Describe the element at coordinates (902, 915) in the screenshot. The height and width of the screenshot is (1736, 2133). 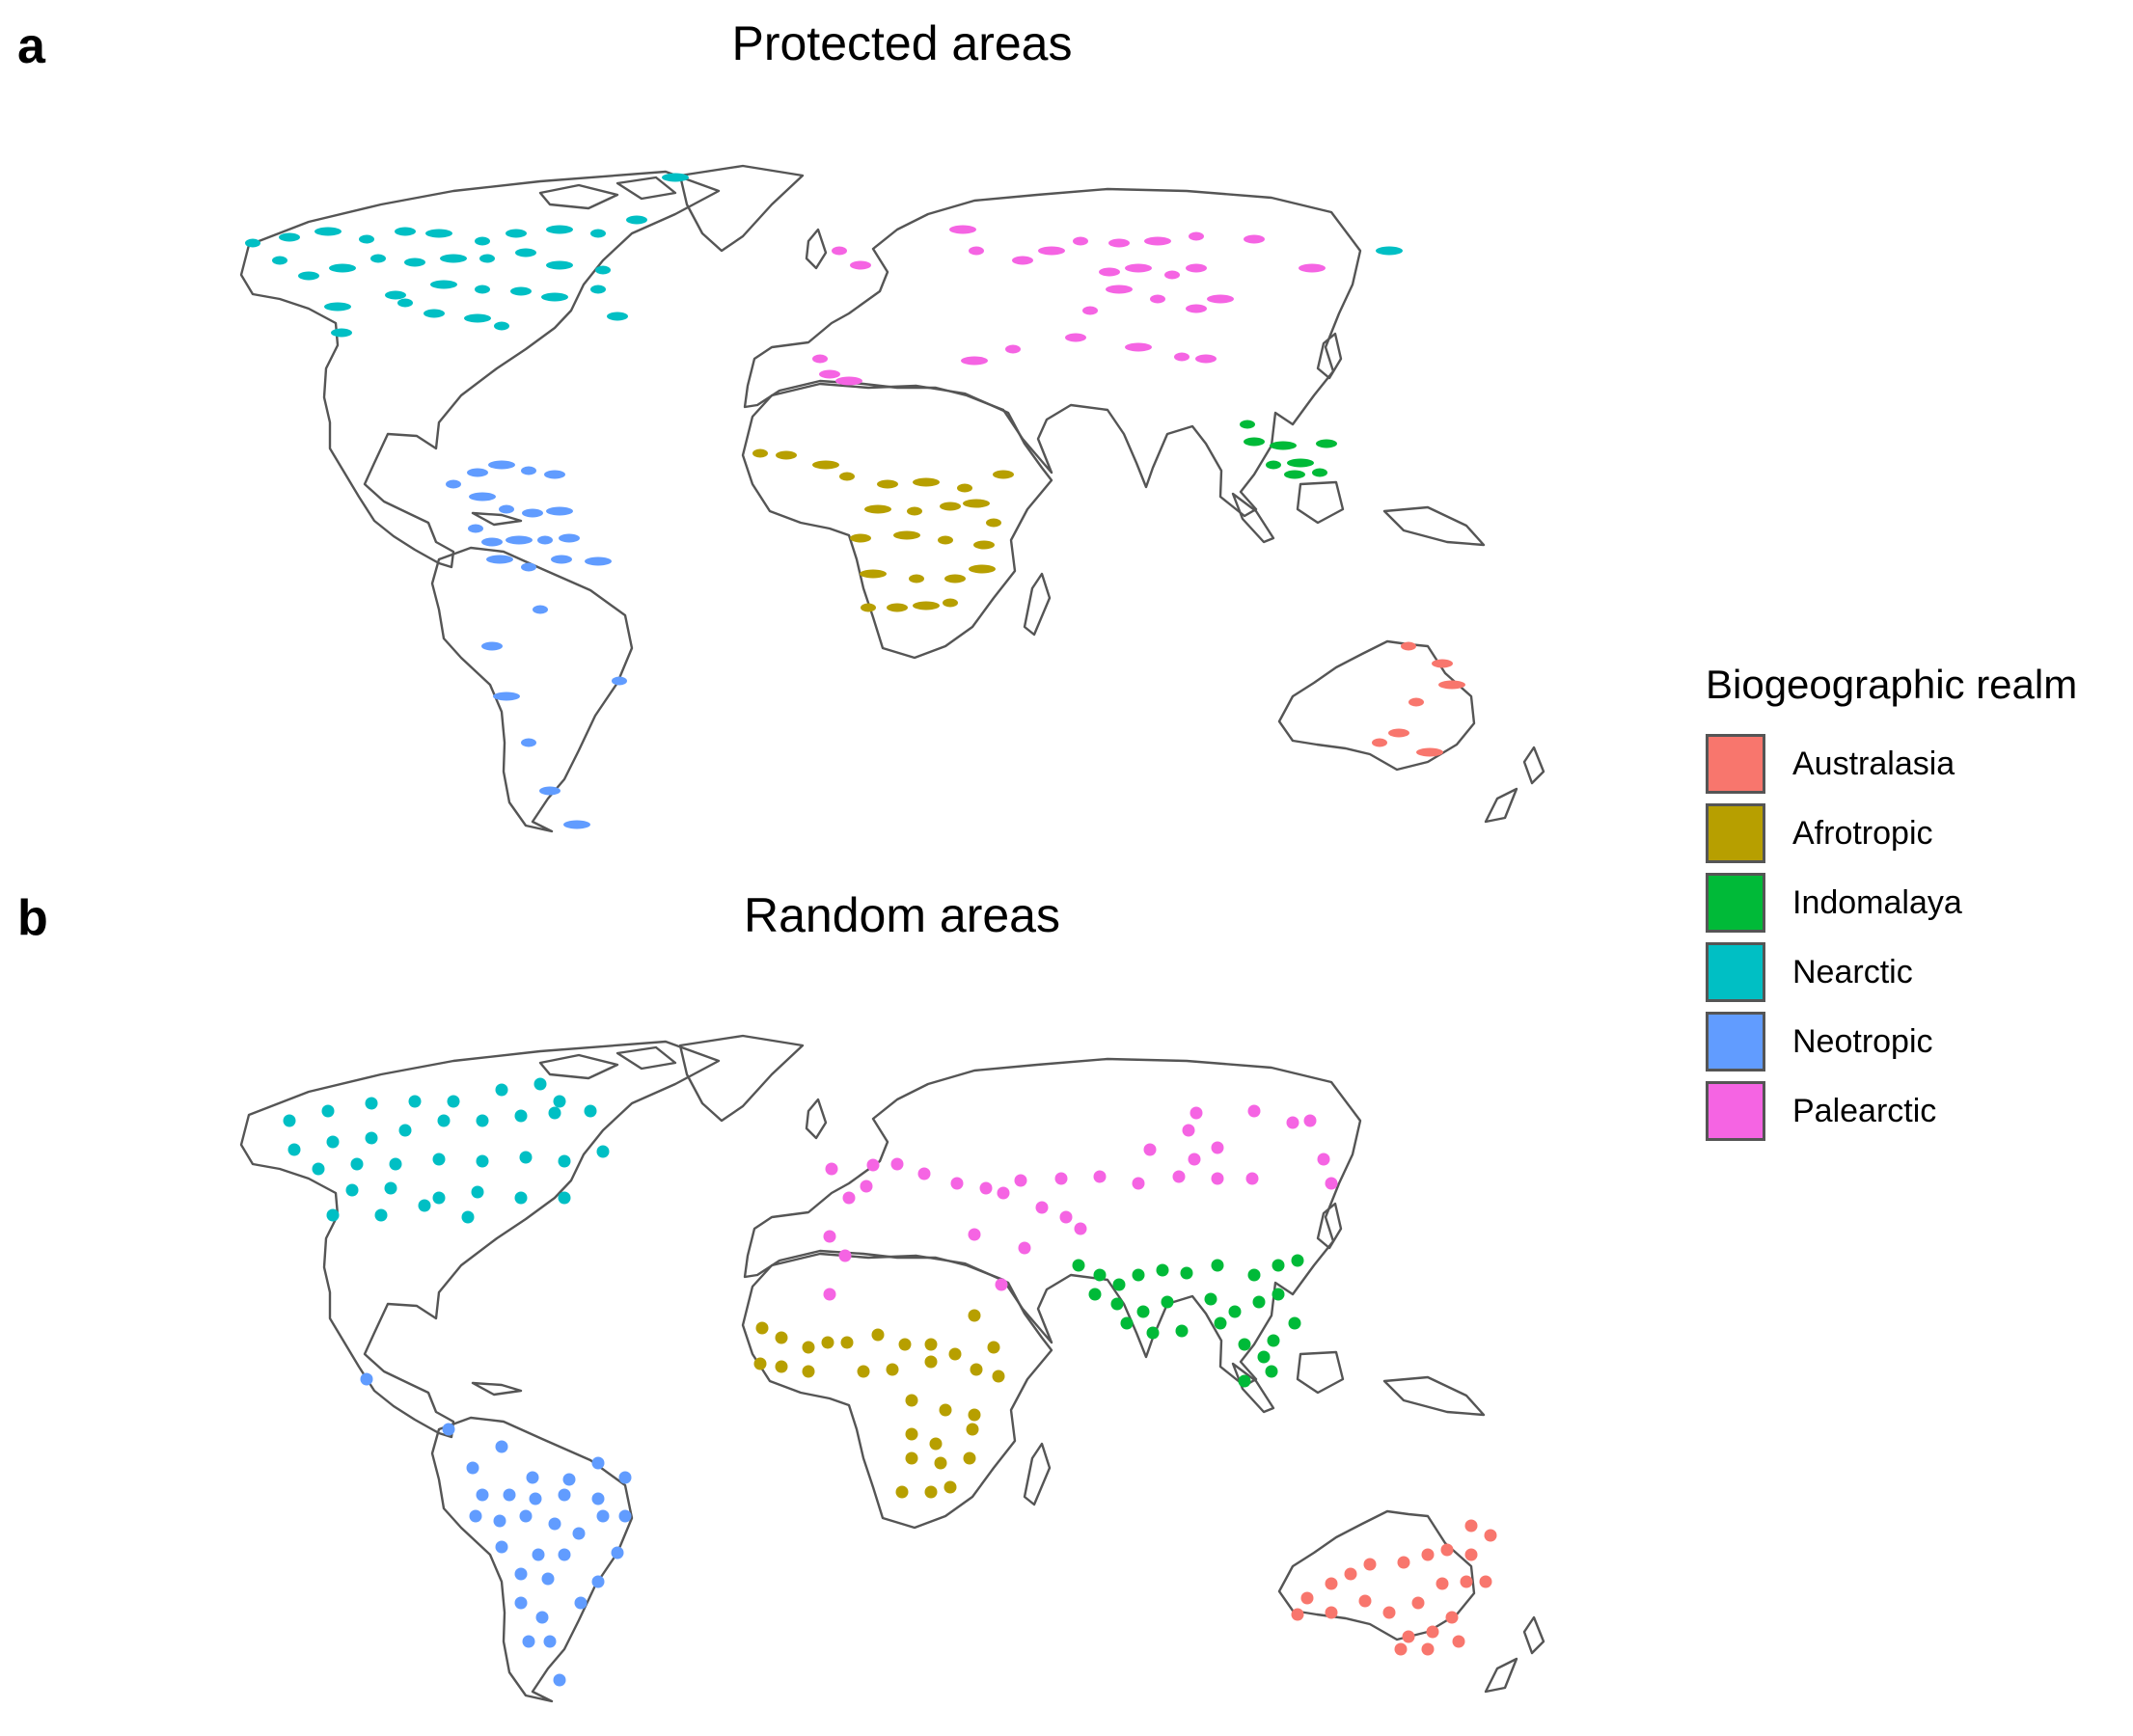
I see `panel-b-title: Random areas` at that location.